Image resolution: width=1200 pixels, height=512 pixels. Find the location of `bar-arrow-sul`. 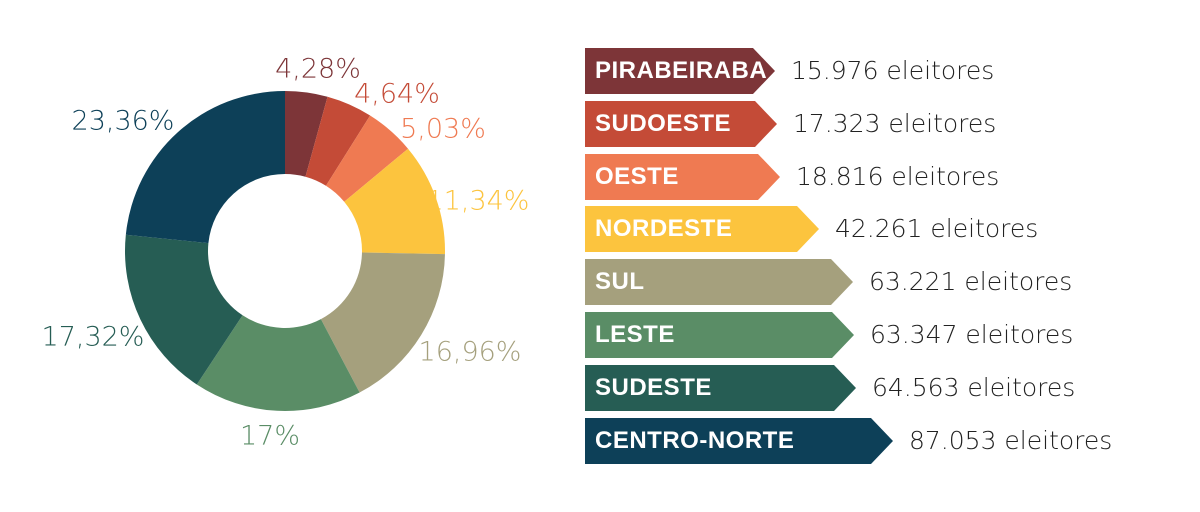

bar-arrow-sul is located at coordinates (719, 282).